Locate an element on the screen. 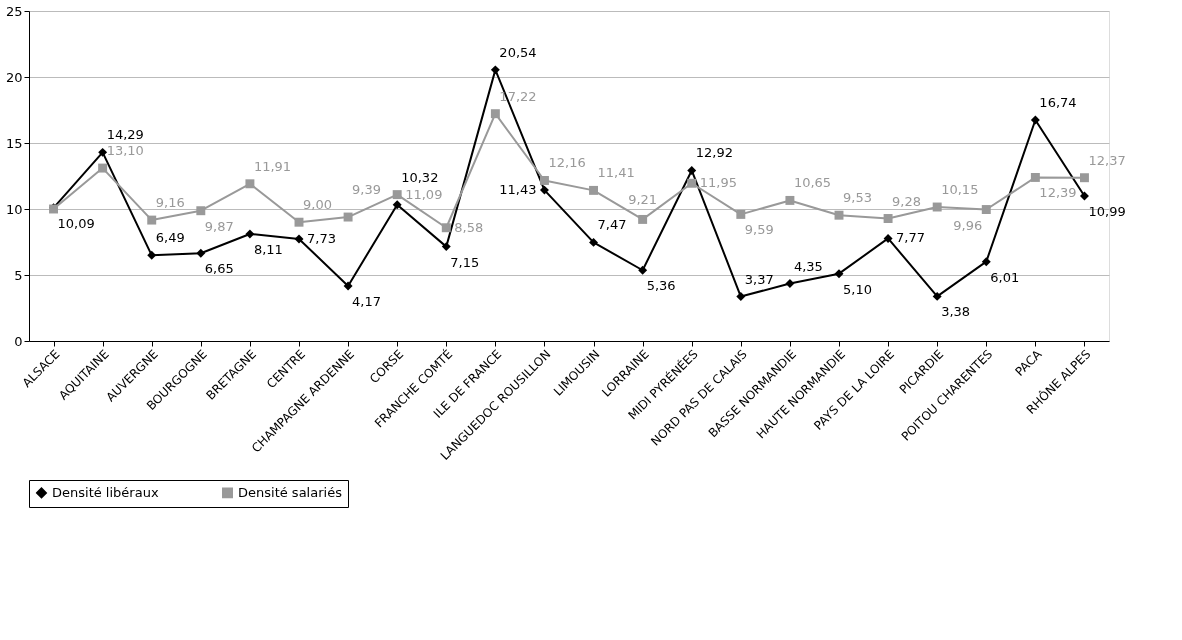 The width and height of the screenshot is (1182, 640). data-label: 6,49 is located at coordinates (170, 238).